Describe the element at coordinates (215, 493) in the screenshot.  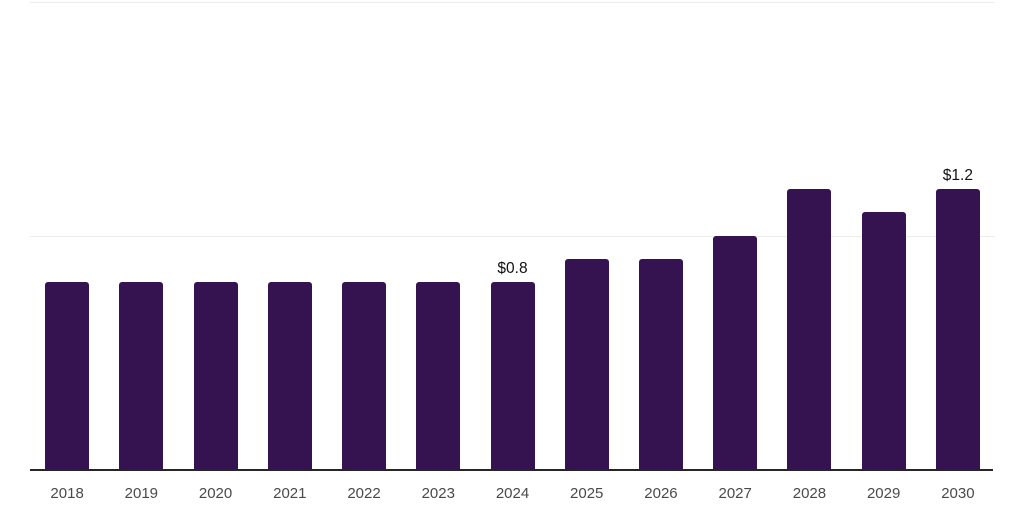
I see `x-tick-label-2020: 2020` at that location.